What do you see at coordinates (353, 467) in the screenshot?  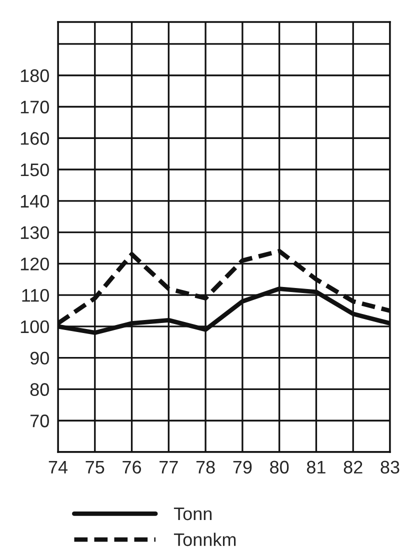 I see `x-tick-label: 82` at bounding box center [353, 467].